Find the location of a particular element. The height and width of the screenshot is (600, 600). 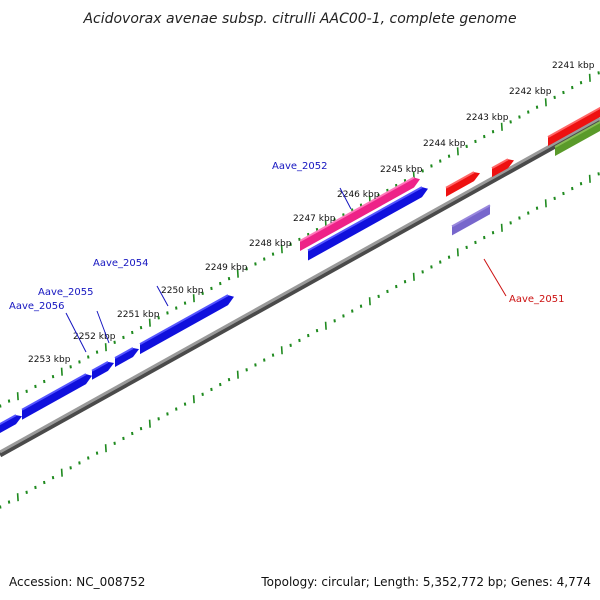

kbp-label: 2245 kbp is located at coordinates (401, 170).